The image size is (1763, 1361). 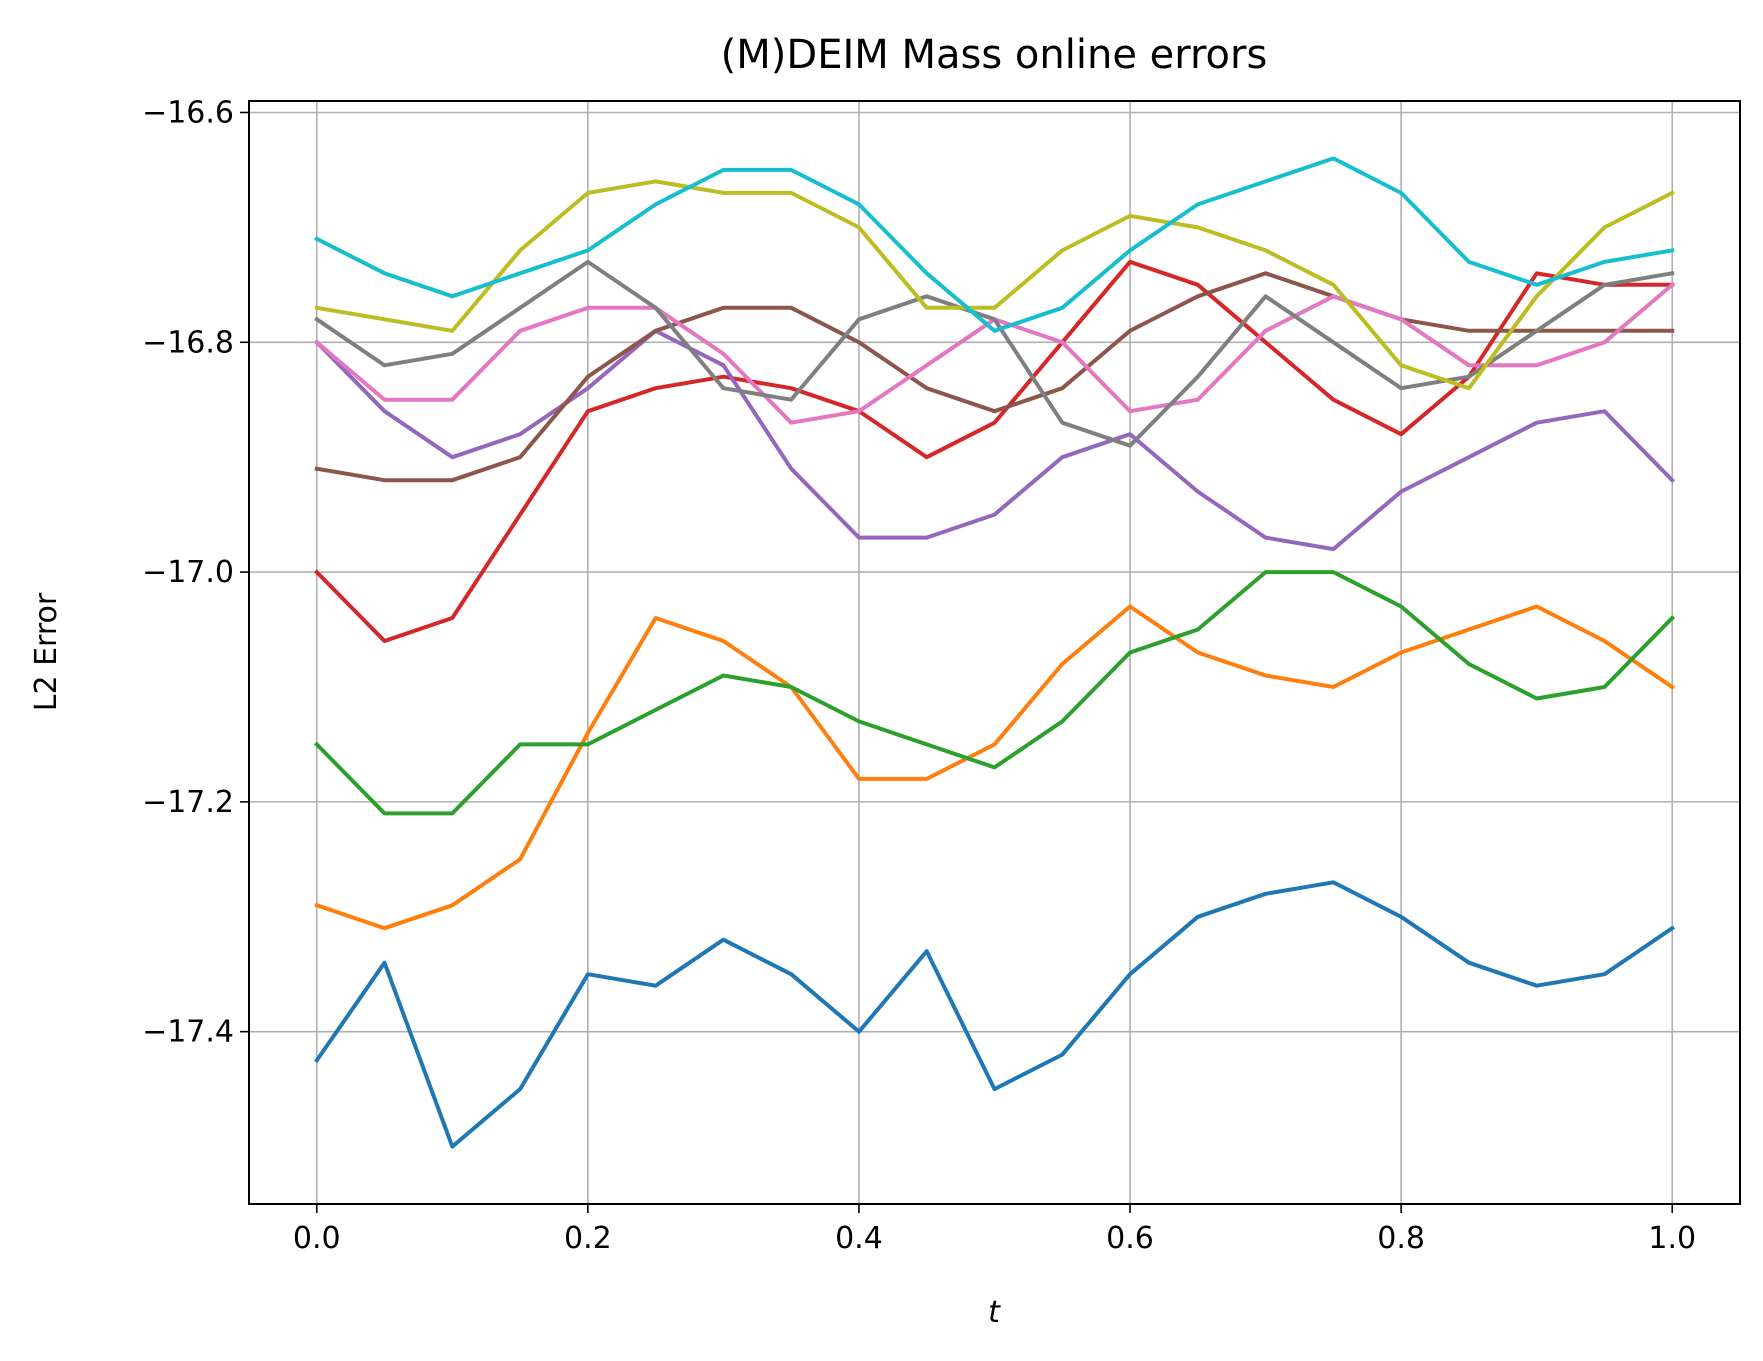 What do you see at coordinates (994, 55) in the screenshot?
I see `chart-title: (M)DEIM Mass online errors` at bounding box center [994, 55].